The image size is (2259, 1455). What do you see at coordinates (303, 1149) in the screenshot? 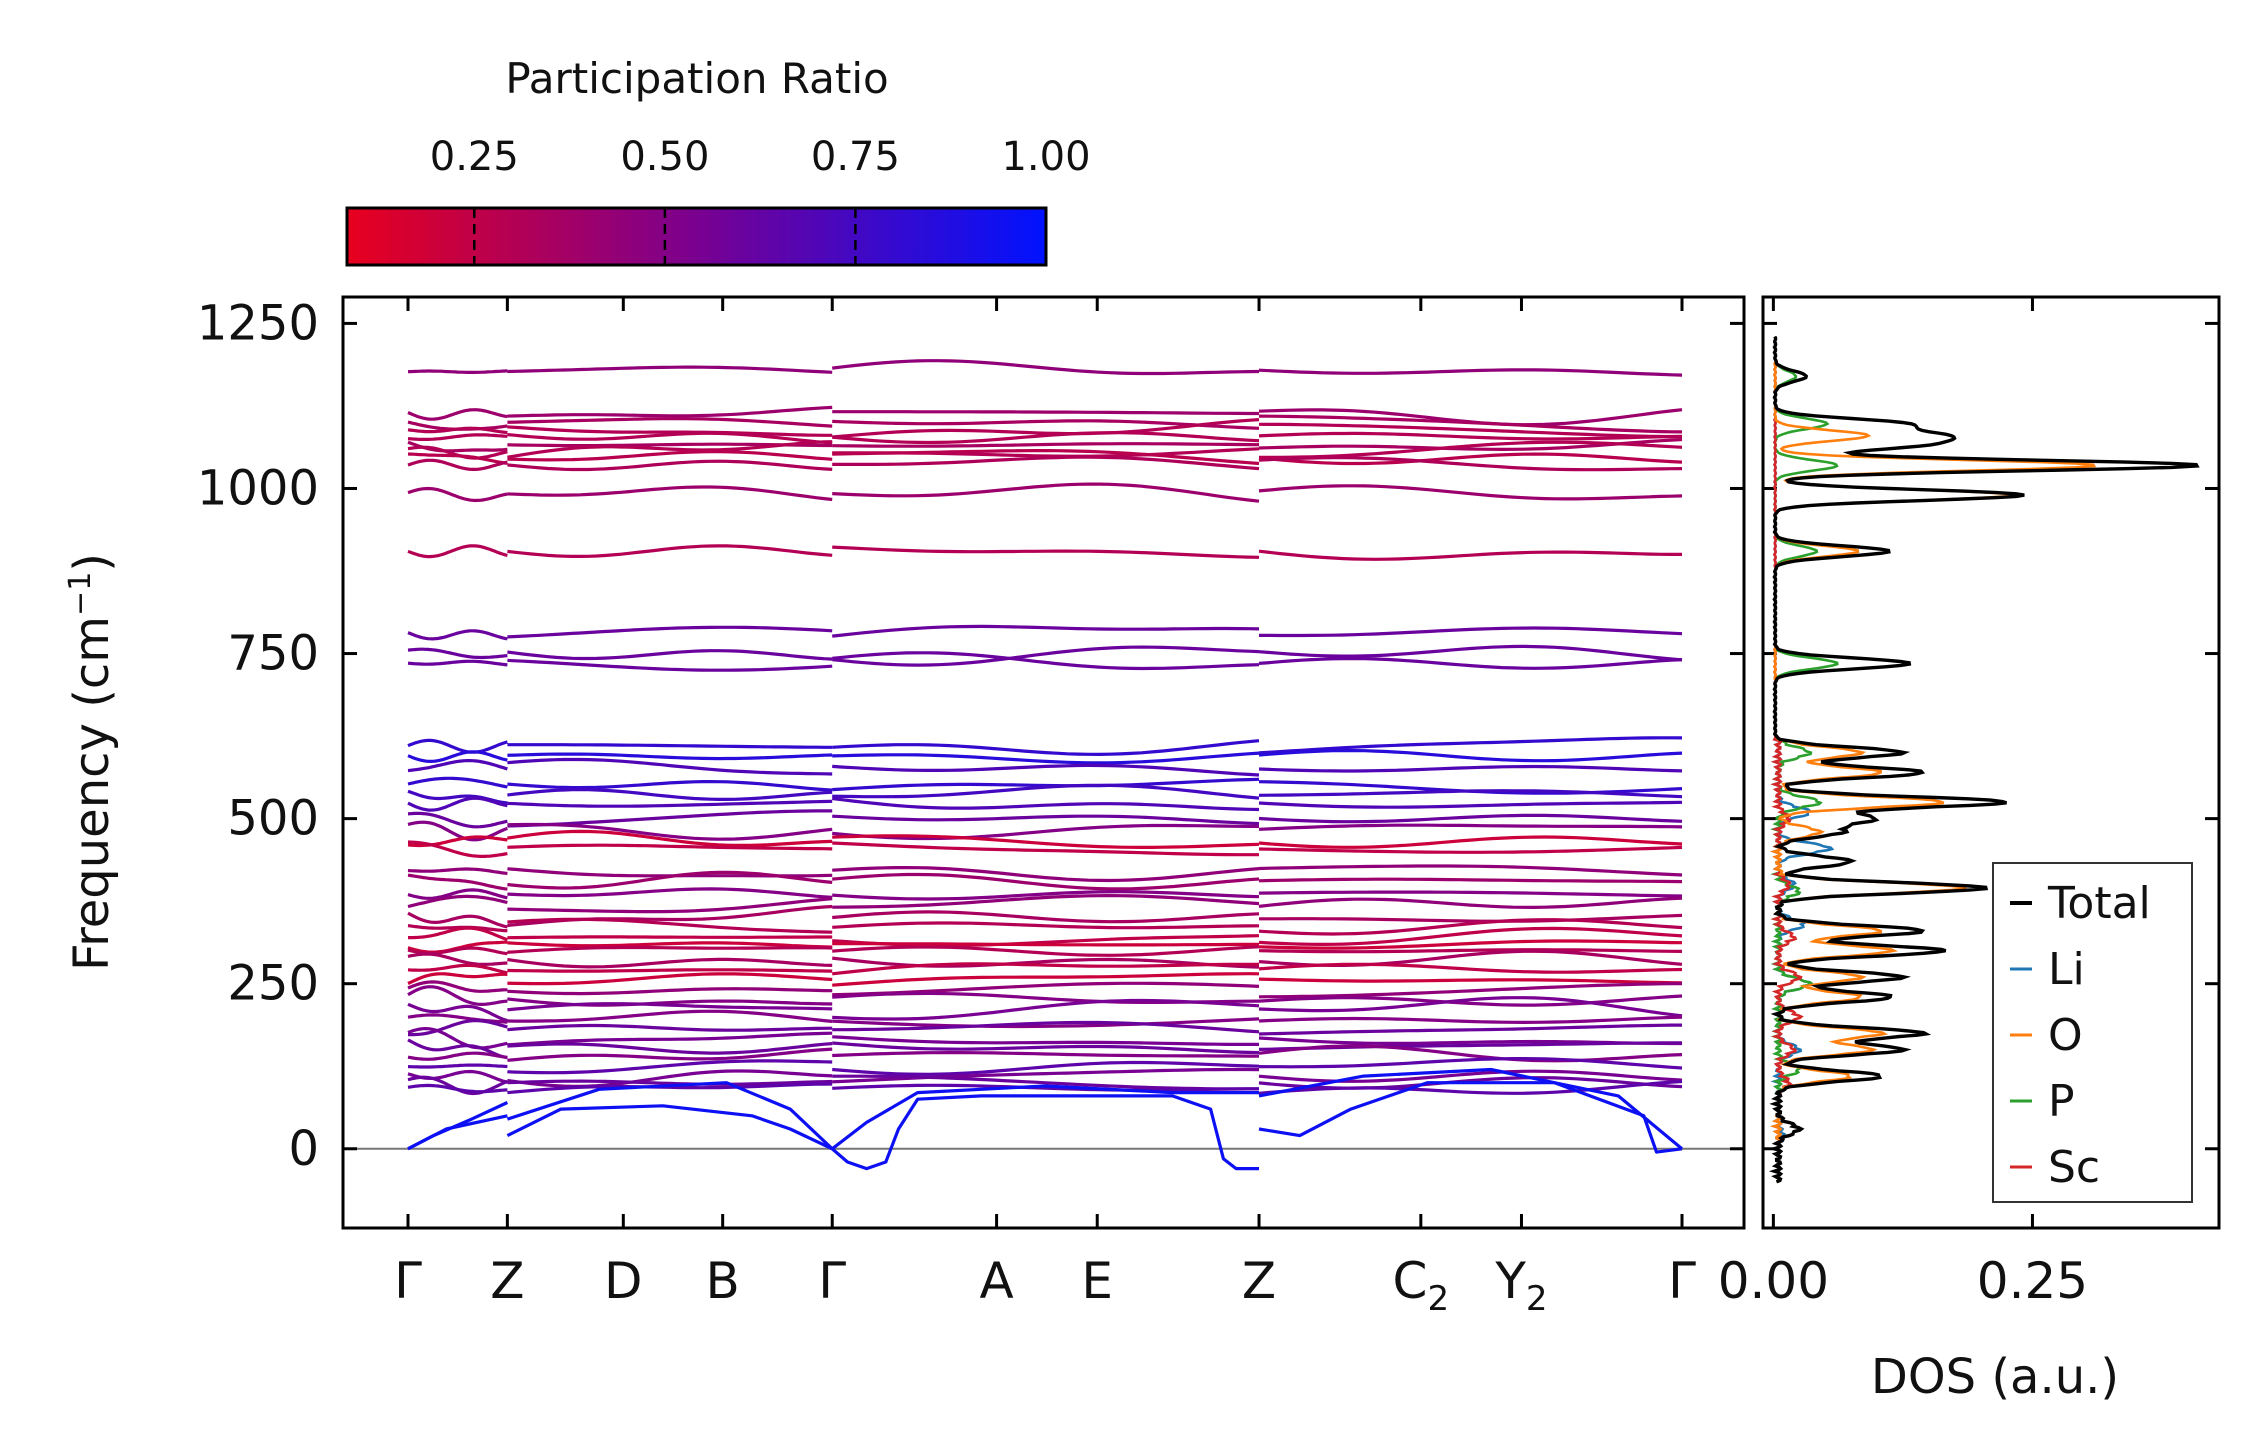
I see `y-tick-label: 0` at bounding box center [303, 1149].